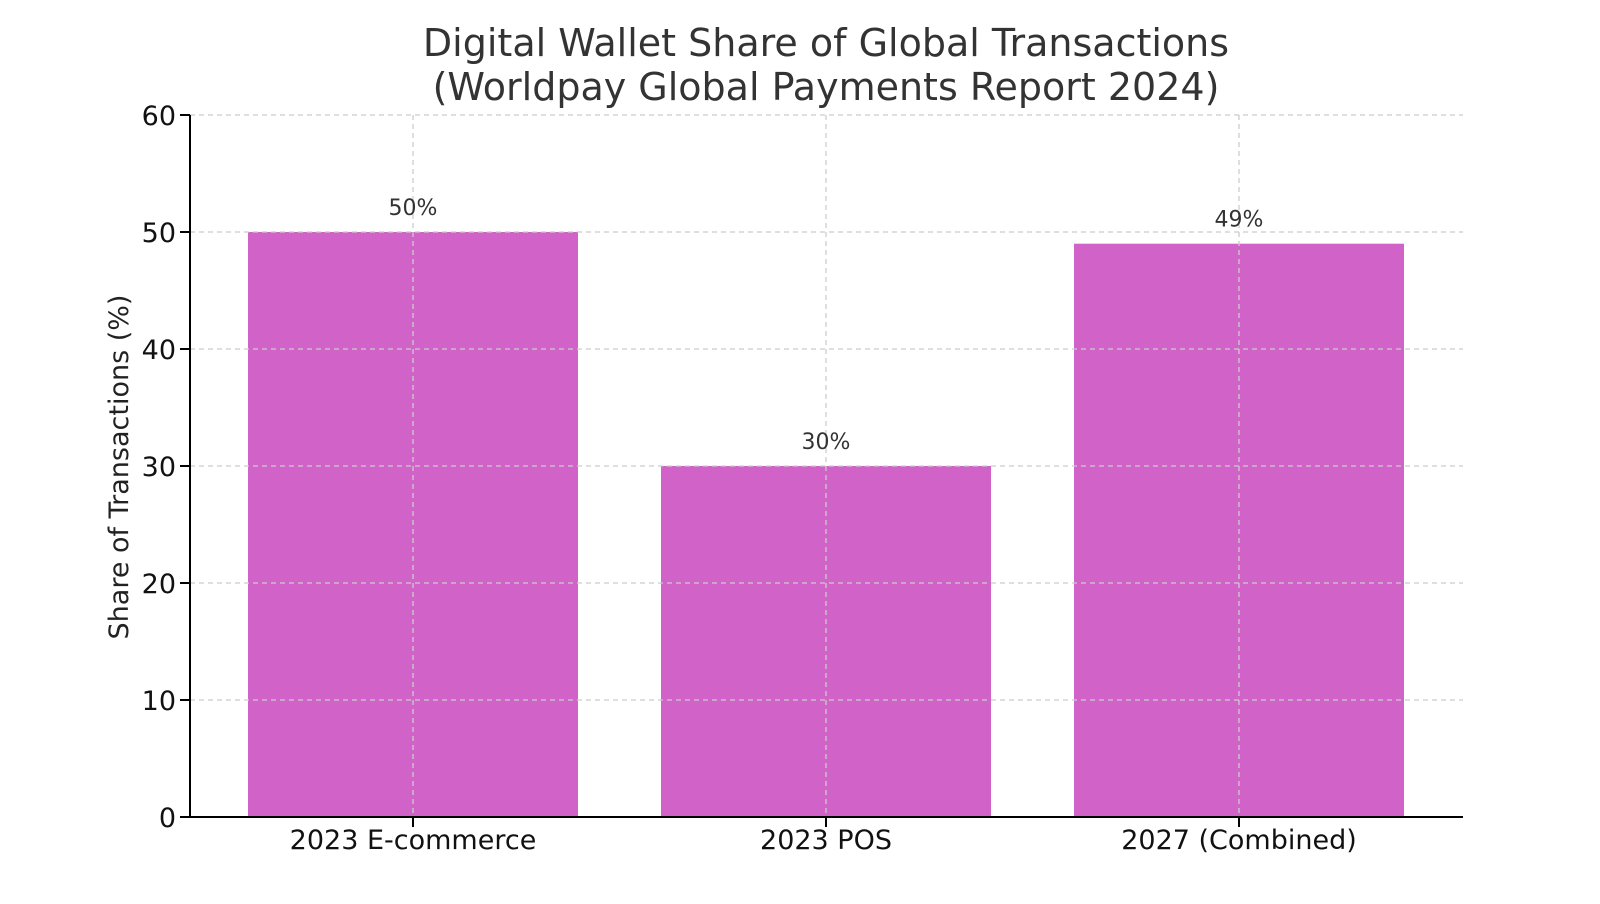 The image size is (1600, 904). I want to click on chart-subtitle: (Worldpay Global Payments Report 2024), so click(826, 87).